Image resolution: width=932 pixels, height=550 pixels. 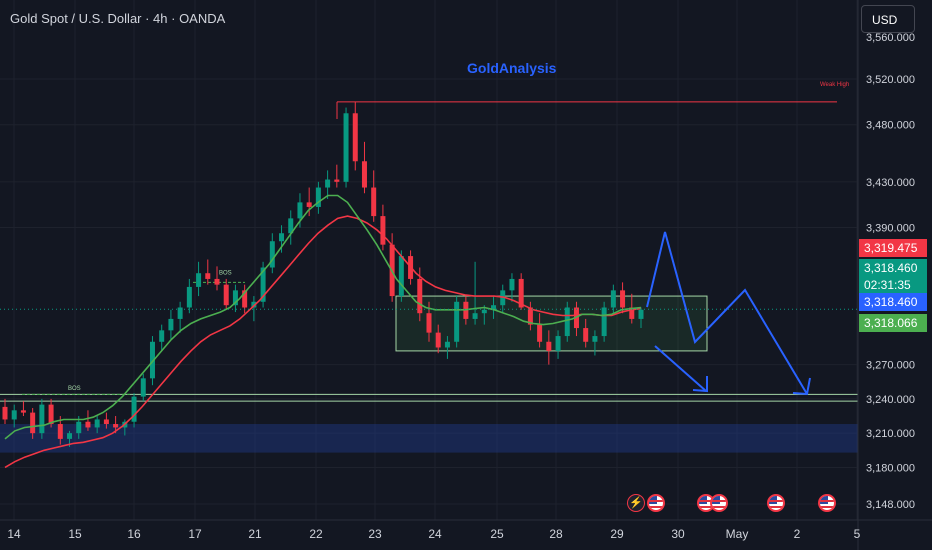 What do you see at coordinates (737, 534) in the screenshot?
I see `x-tick-label: May` at bounding box center [737, 534].